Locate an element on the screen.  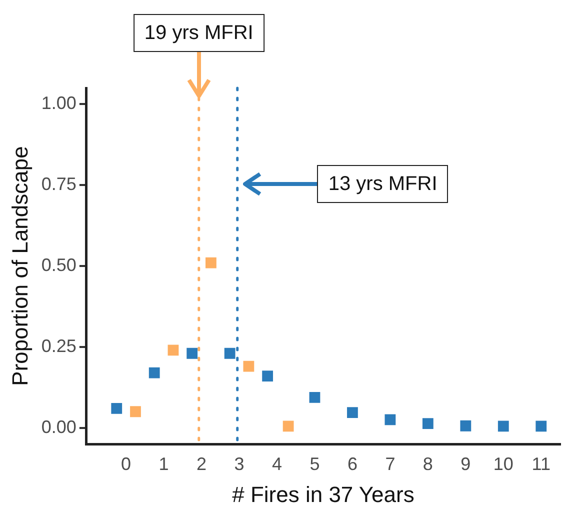
x-tick-label: 4 is located at coordinates (277, 464).